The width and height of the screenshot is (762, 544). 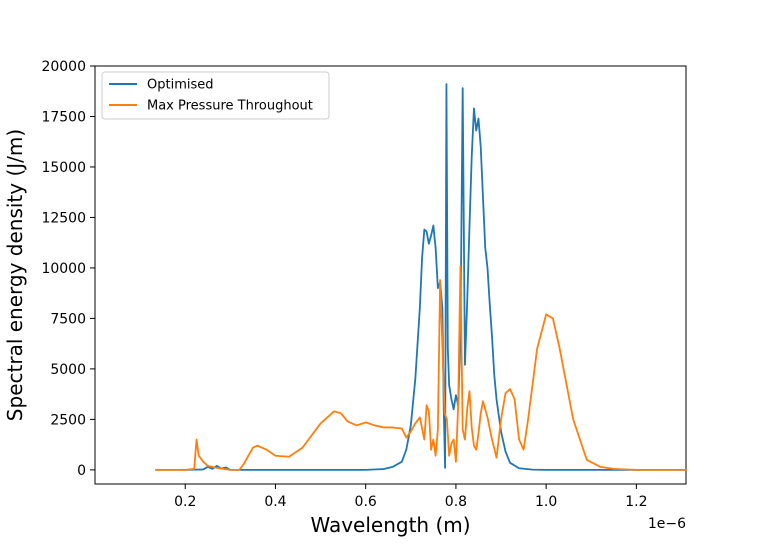 I want to click on legend-label-optimised: Optimised, so click(x=180, y=85).